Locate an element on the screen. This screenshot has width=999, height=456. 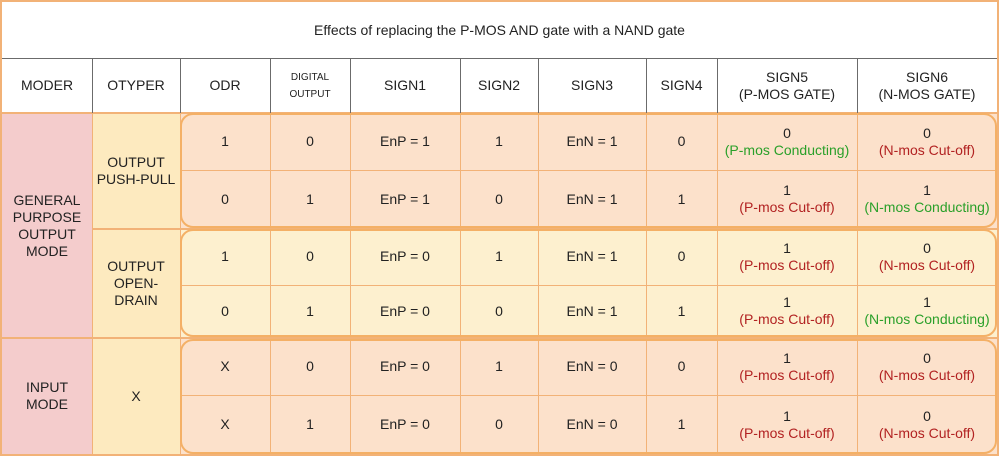
row4-odr: X is located at coordinates (225, 366).